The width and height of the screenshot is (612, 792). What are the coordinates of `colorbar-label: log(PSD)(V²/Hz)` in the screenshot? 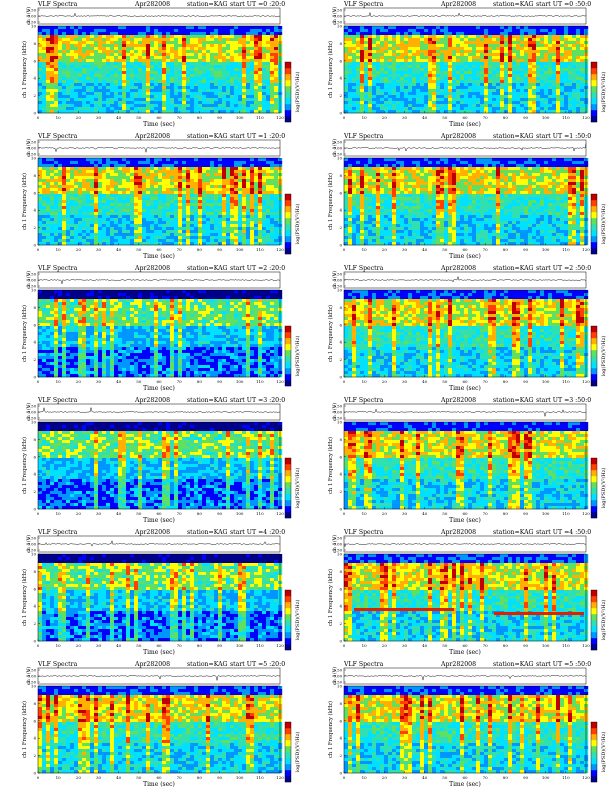 It's located at (603, 752).